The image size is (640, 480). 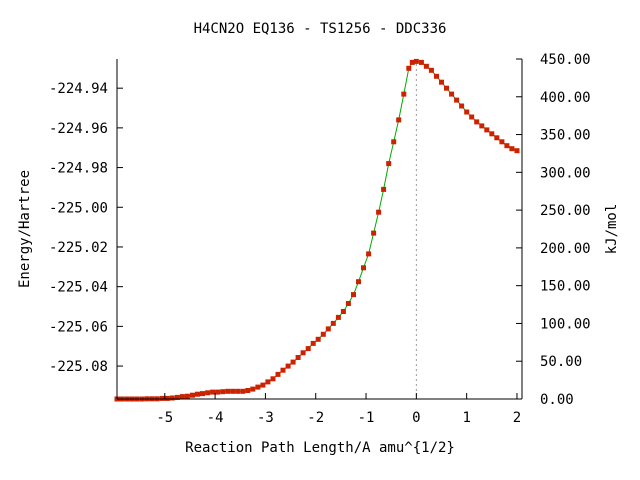 What do you see at coordinates (315, 418) in the screenshot?
I see `x-tick-label: -2` at bounding box center [315, 418].